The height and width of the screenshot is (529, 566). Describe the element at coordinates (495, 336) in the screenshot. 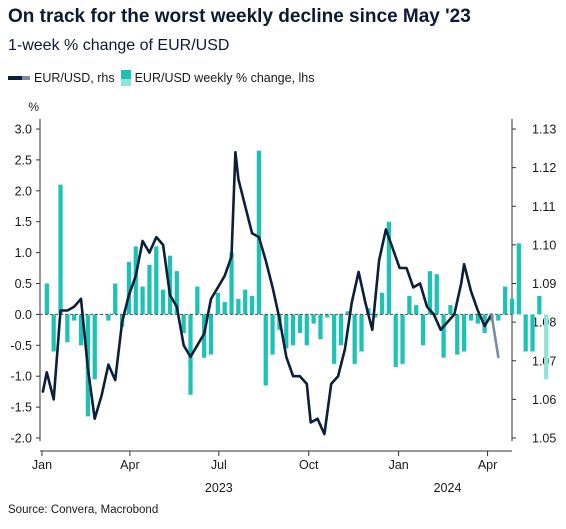

I see `eurusd-line-latest` at that location.